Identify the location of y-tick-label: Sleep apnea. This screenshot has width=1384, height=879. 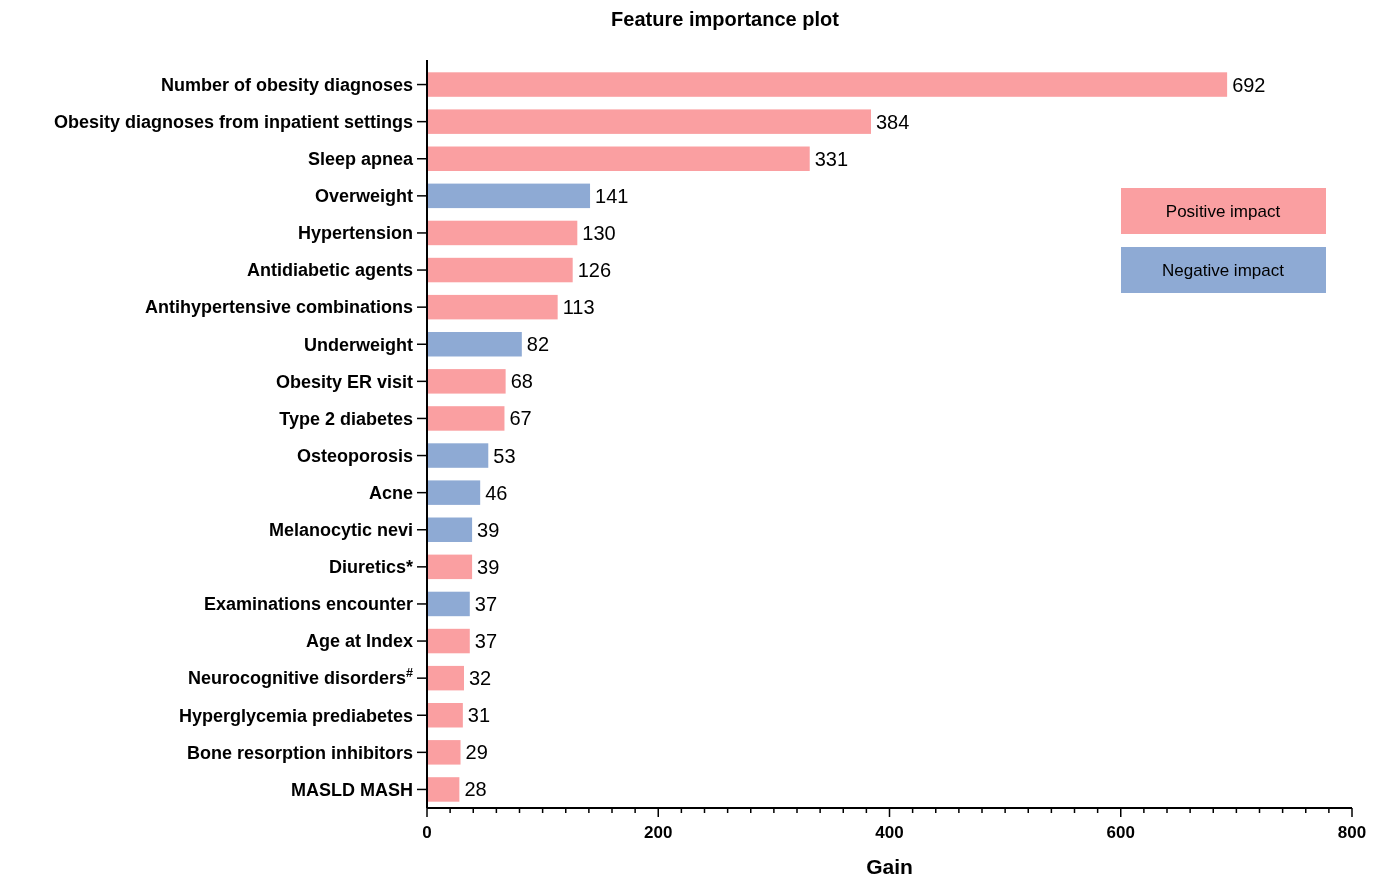
(360, 159).